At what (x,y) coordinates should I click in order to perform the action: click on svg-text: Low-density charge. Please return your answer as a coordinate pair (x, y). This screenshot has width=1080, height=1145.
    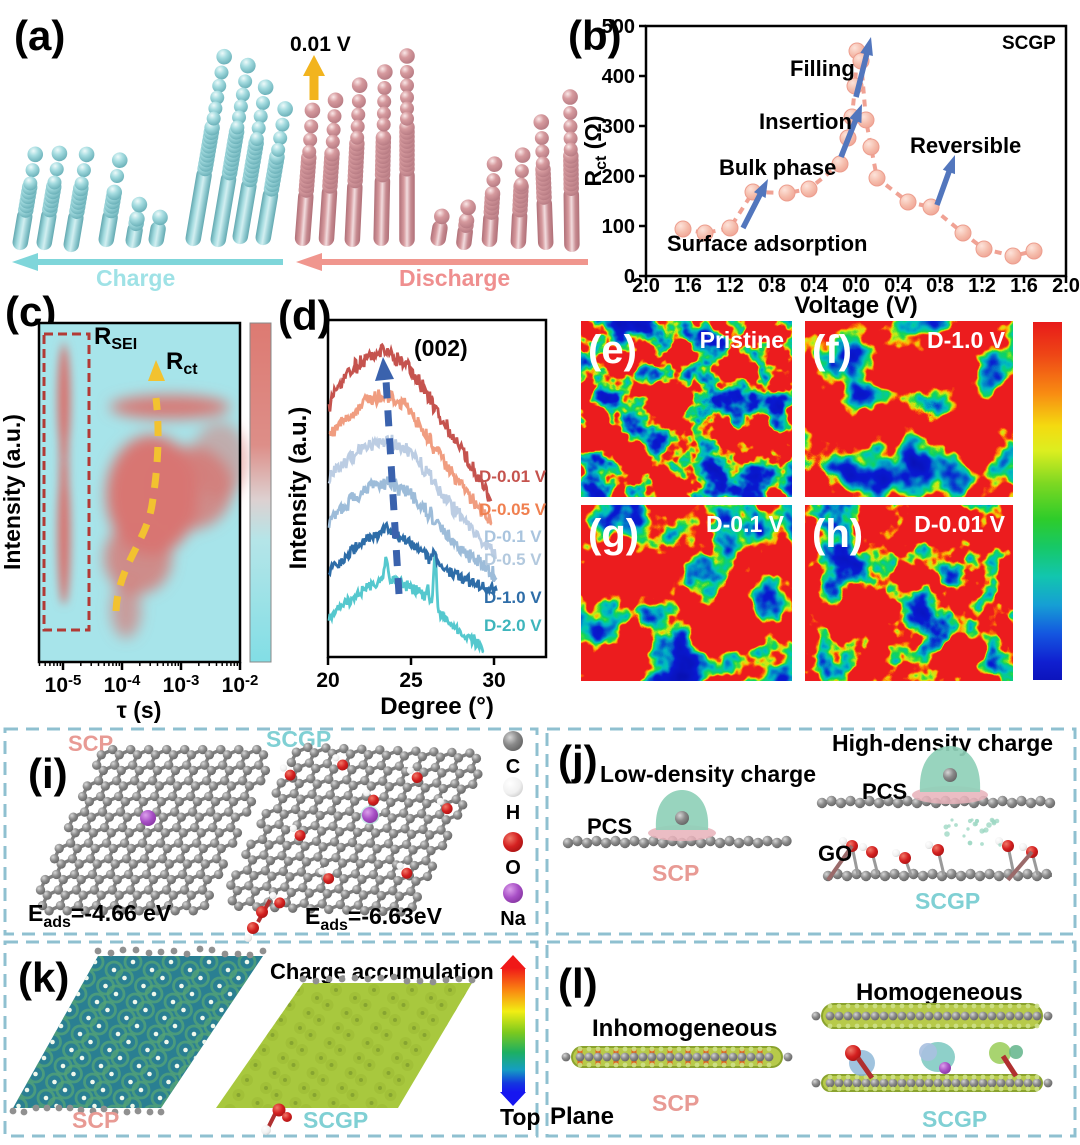
    Looking at the image, I should click on (708, 774).